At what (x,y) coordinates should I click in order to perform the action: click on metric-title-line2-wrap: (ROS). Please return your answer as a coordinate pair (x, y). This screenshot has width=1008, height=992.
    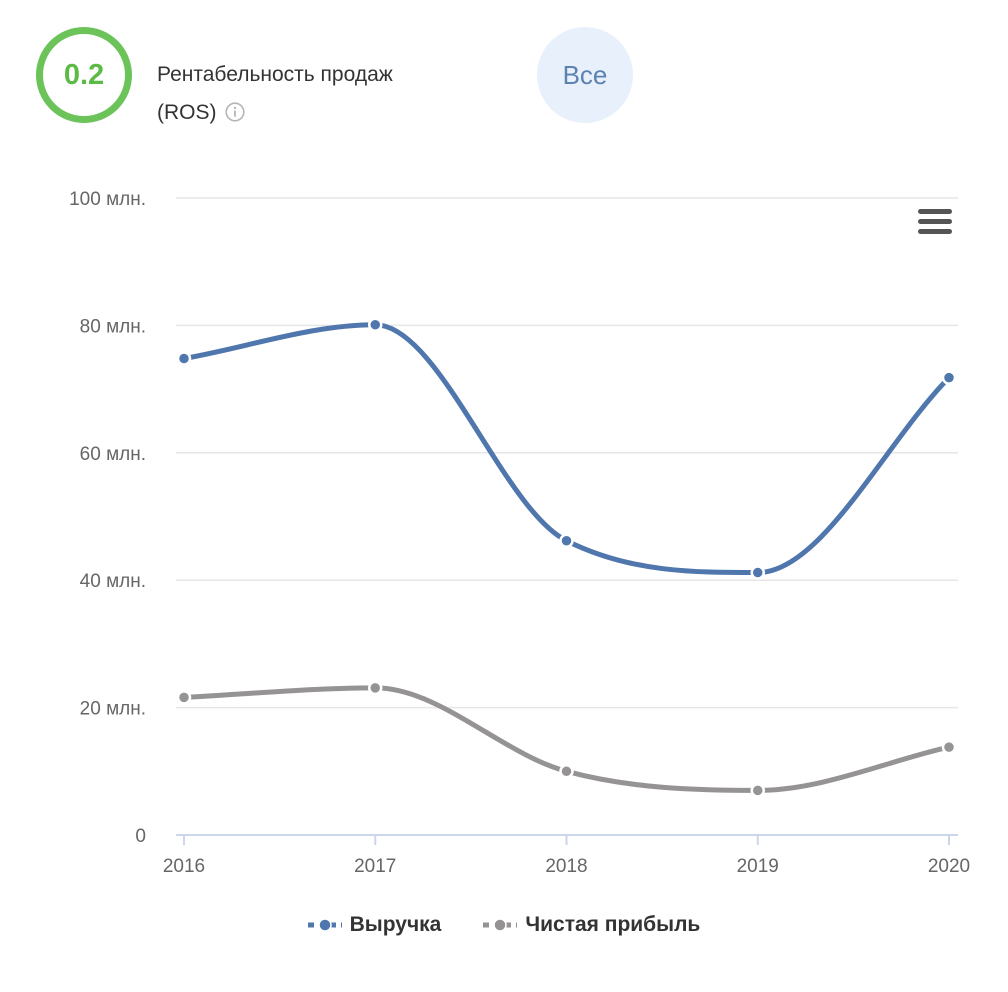
    Looking at the image, I should click on (275, 113).